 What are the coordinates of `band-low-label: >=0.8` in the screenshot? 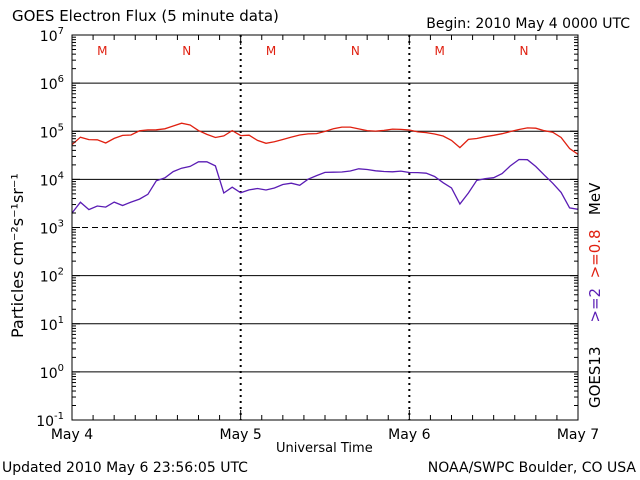 It's located at (595, 254).